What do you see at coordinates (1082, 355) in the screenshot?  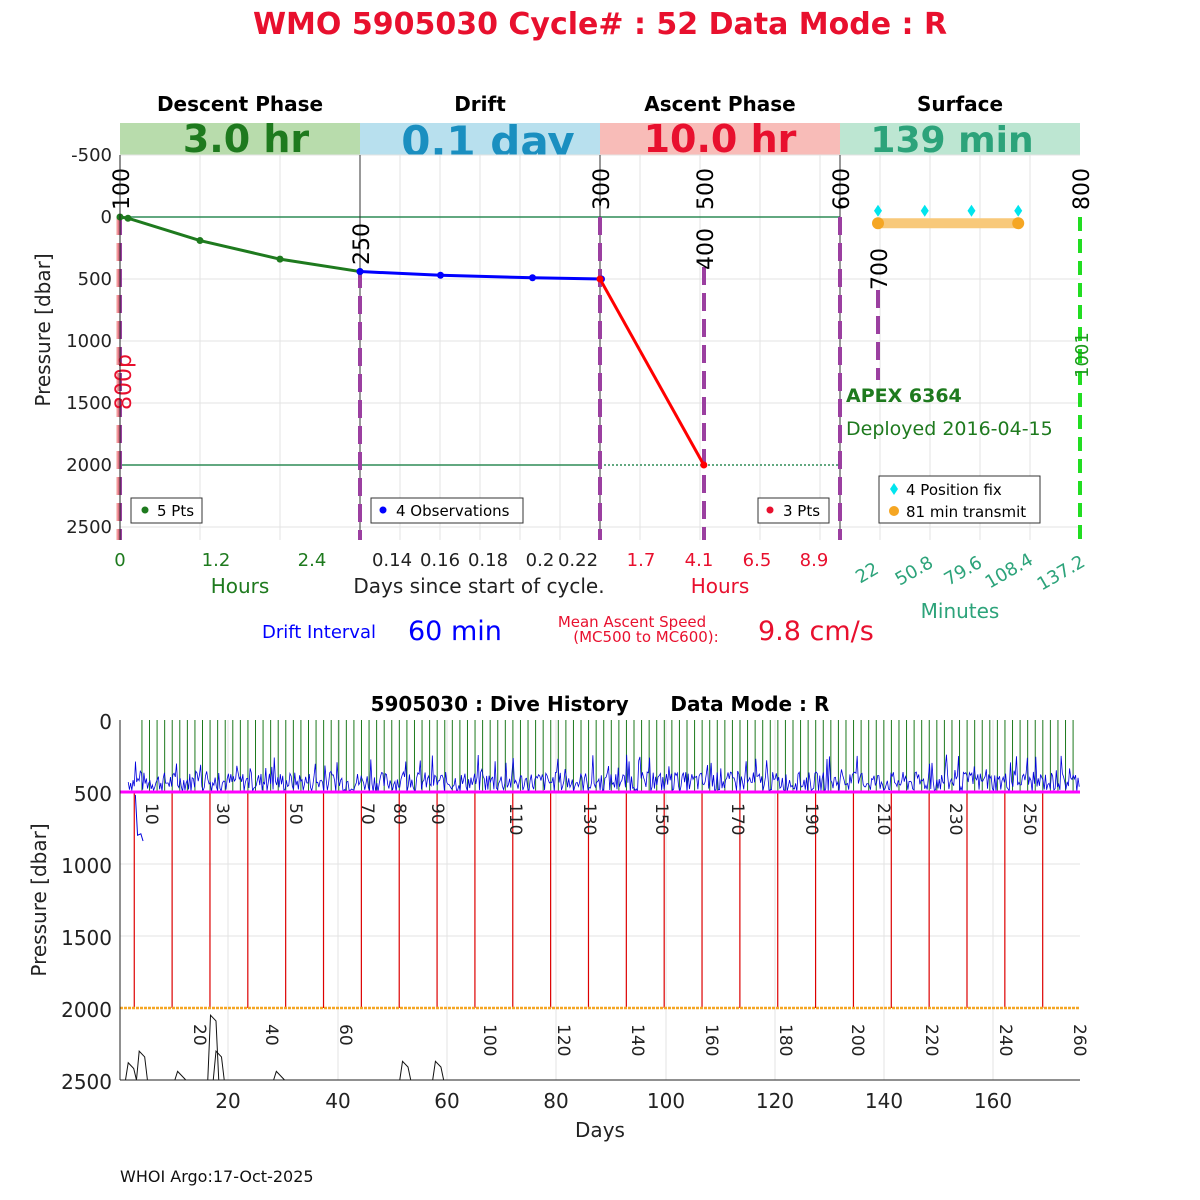 I see `event-label-1001: 1001` at bounding box center [1082, 355].